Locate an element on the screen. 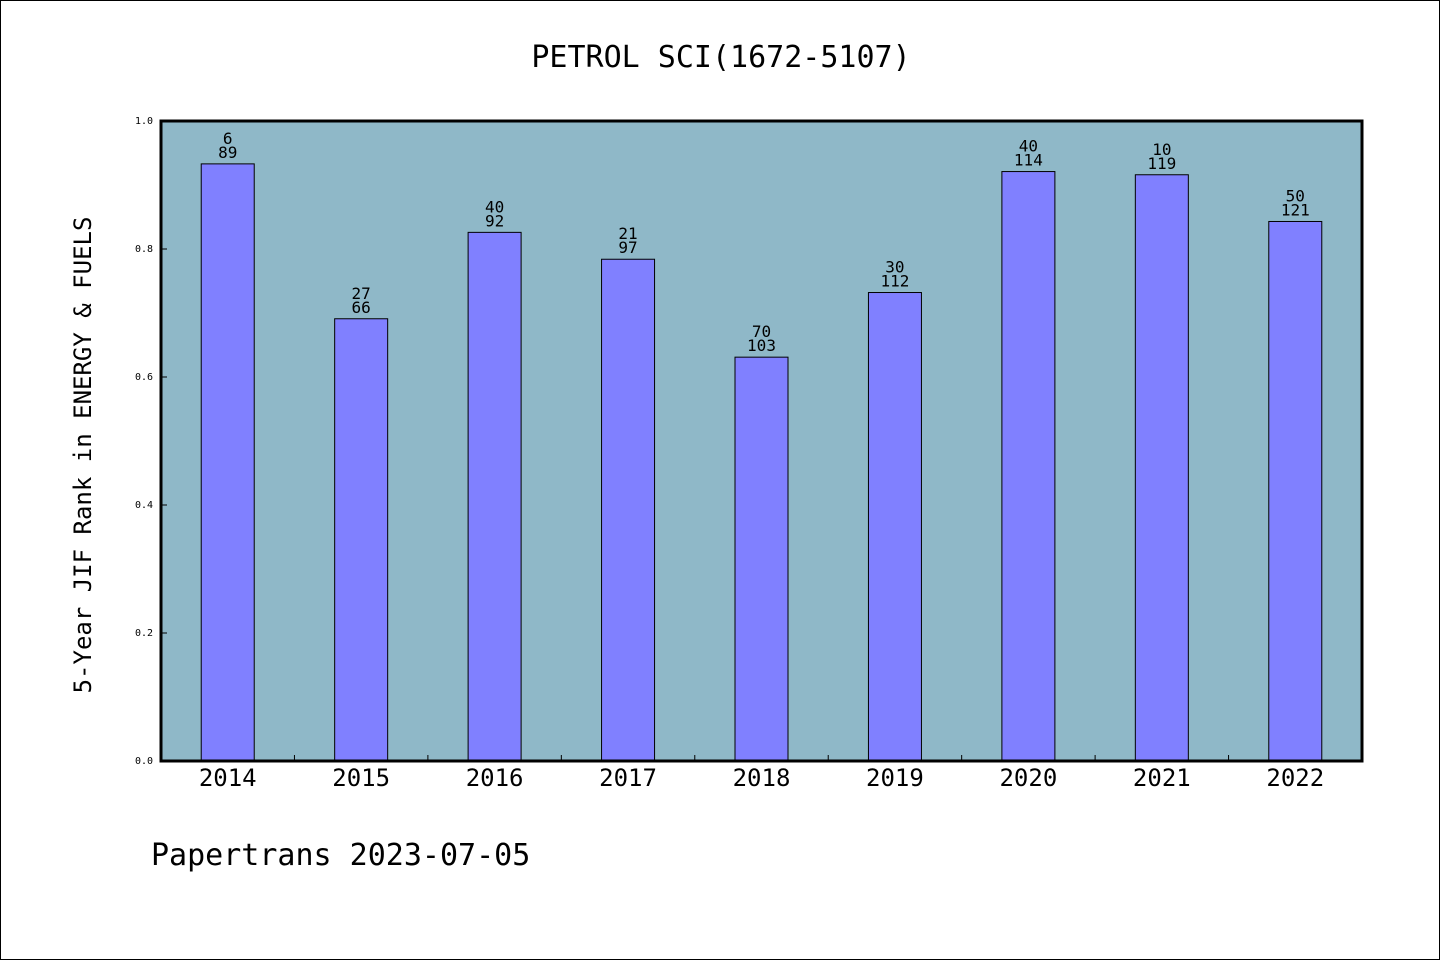  bar-total-label: 66 is located at coordinates (361, 307).